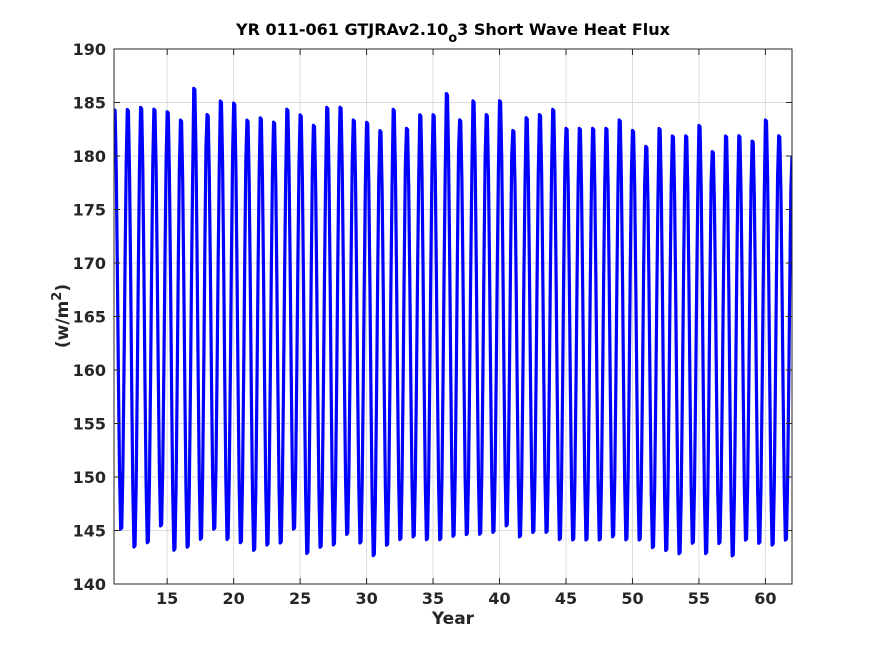 The image size is (875, 656). Describe the element at coordinates (453, 619) in the screenshot. I see `x-axis-label: Year` at that location.